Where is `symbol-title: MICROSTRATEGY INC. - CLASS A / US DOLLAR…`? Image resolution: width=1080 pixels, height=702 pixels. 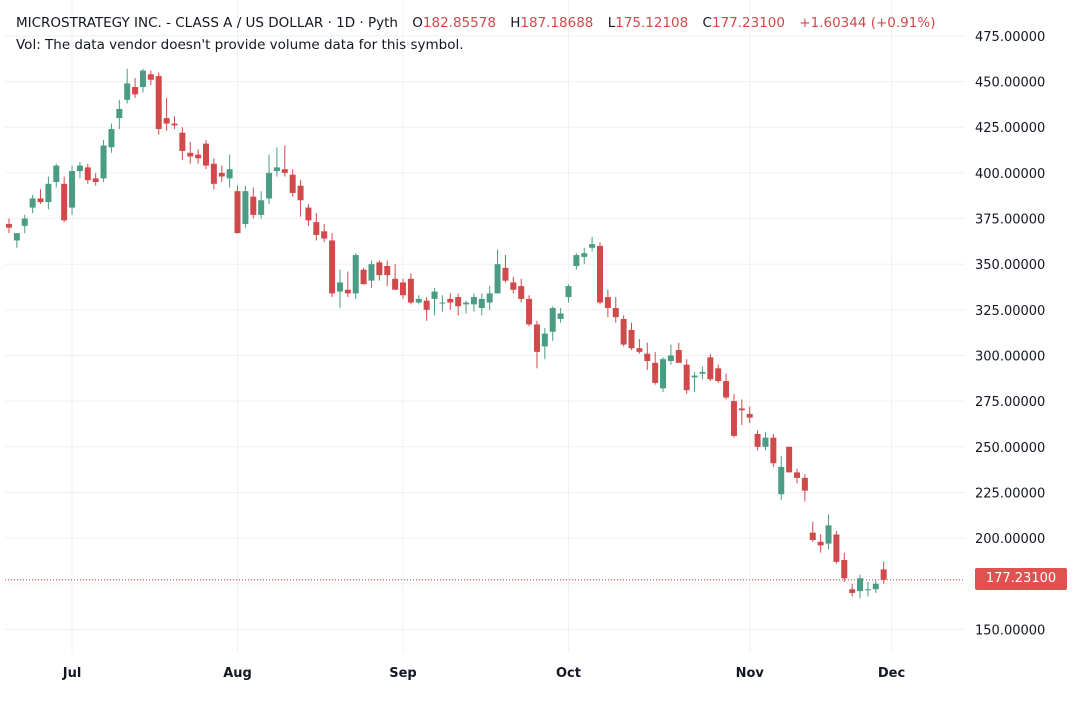 symbol-title: MICROSTRATEGY INC. - CLASS A / US DOLLAR… is located at coordinates (207, 23).